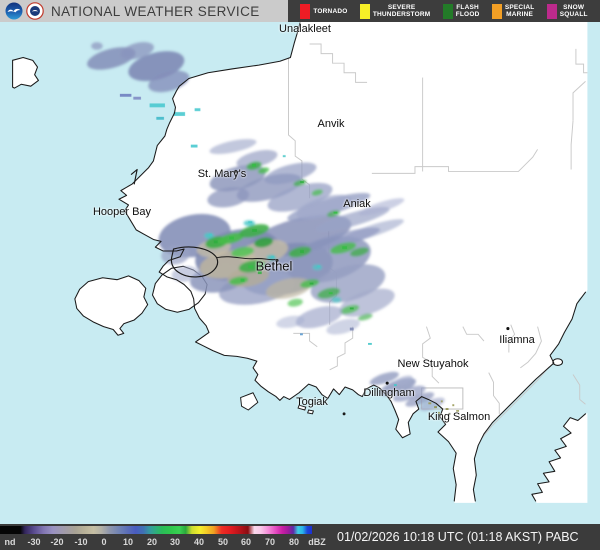 Image resolution: width=600 pixels, height=550 pixels. What do you see at coordinates (330, 11) in the screenshot?
I see `warning-label: TORNADO` at bounding box center [330, 11].